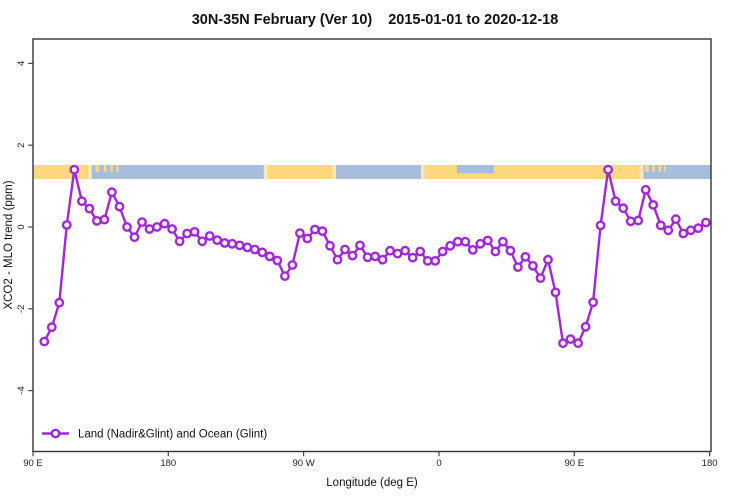 This screenshot has height=500, width=750. I want to click on x-axis-label: Longitude (deg E), so click(372, 483).